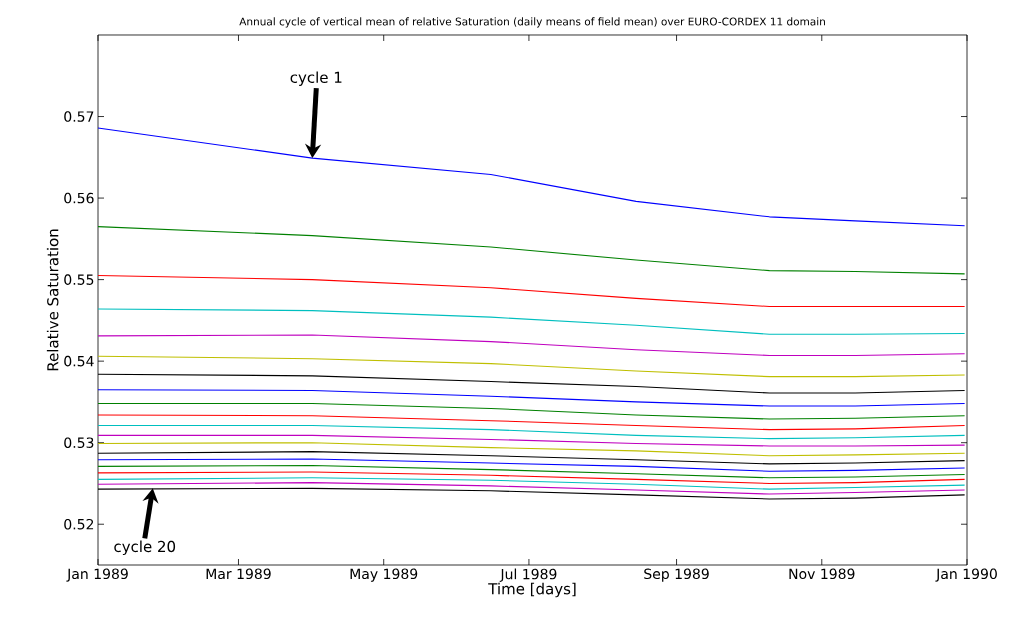 This screenshot has width=1015, height=619. Describe the element at coordinates (79, 524) in the screenshot. I see `y-tick-label: 0.52` at that location.